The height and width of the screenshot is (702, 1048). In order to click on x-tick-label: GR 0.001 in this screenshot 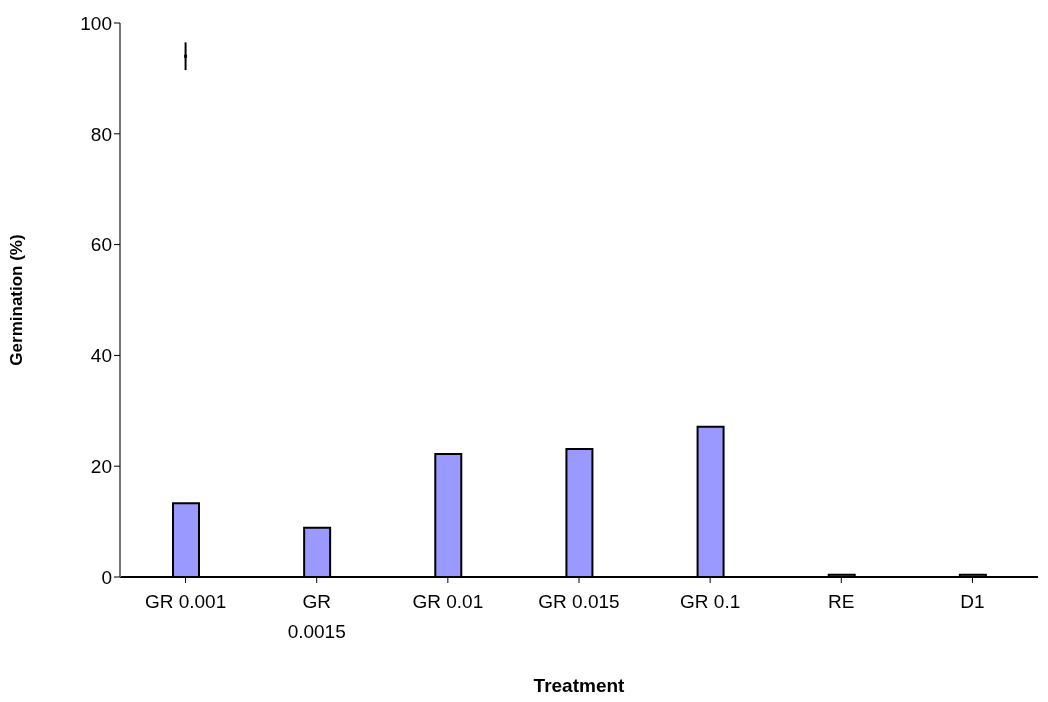, I will do `click(185, 602)`.